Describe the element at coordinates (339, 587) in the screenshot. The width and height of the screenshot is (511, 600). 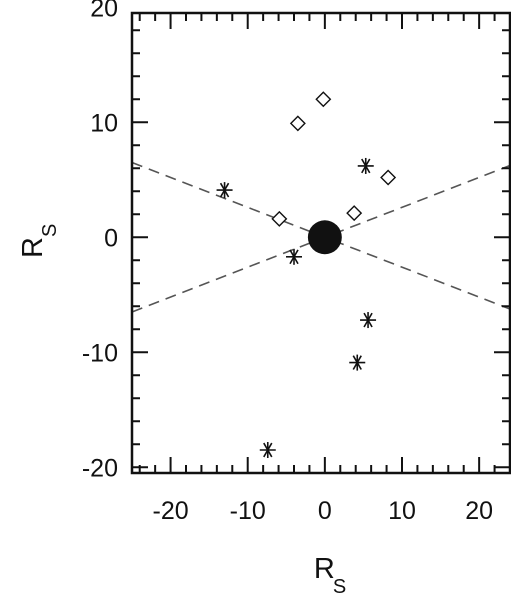
I see `x-axis-label-subscript: S` at that location.